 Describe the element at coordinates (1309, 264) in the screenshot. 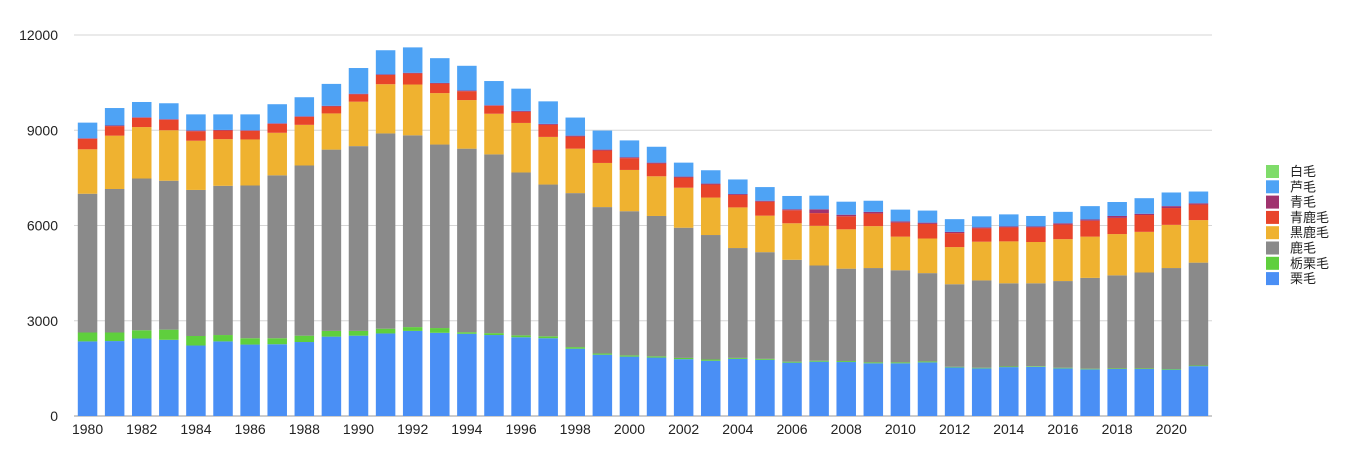

I see `legend-label: 栃栗毛` at that location.